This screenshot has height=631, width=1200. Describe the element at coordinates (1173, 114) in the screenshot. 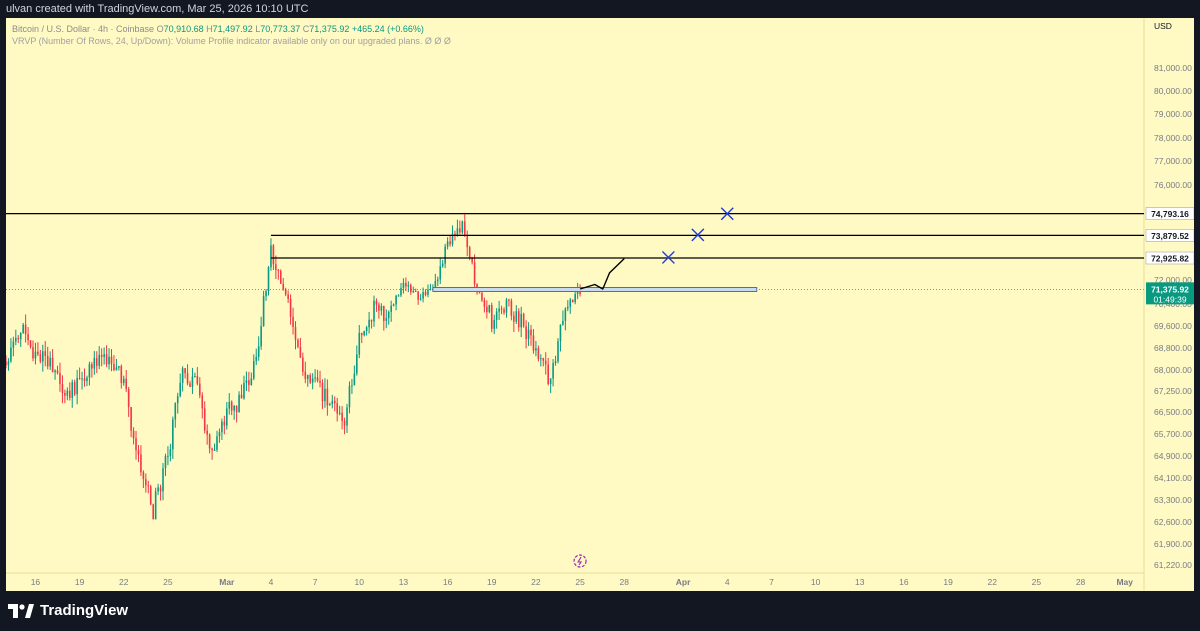

I see `price-tick-label: 79,000.00` at that location.